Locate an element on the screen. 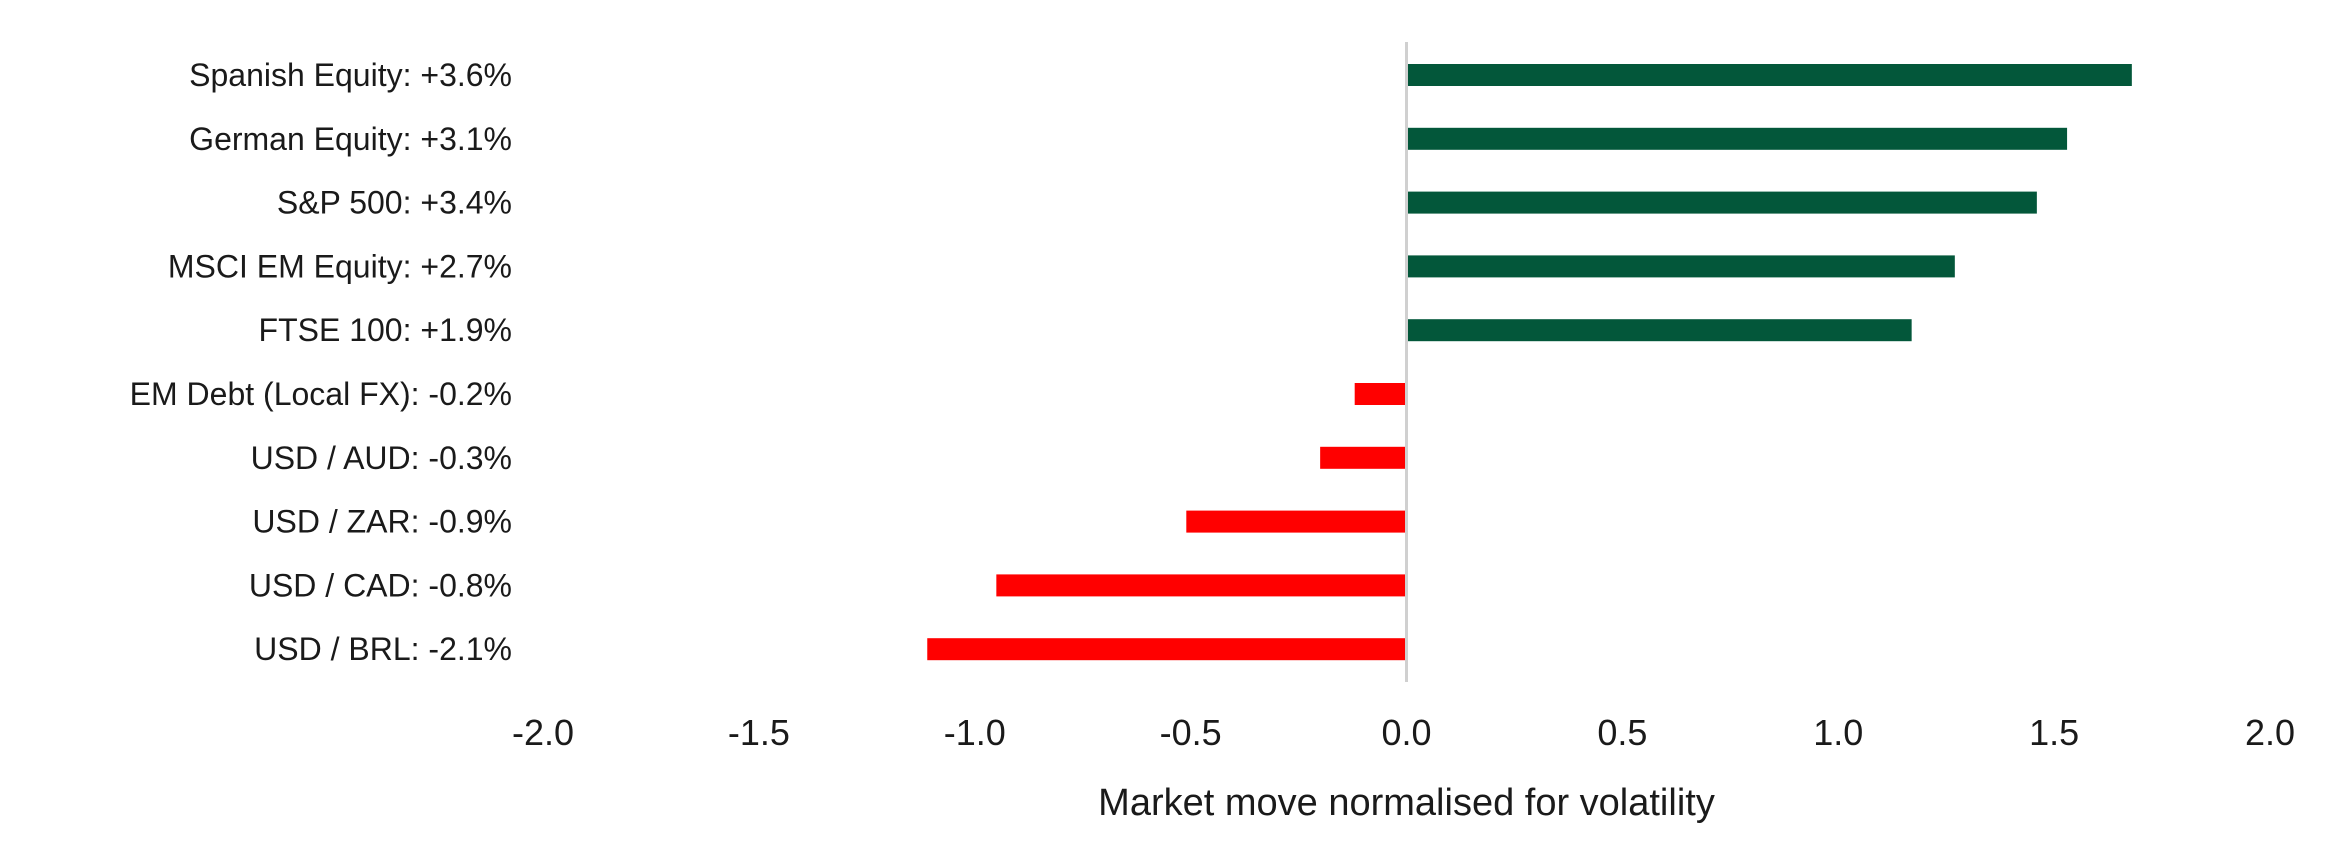  x-tick-label-7: 1.5 is located at coordinates (2054, 732).